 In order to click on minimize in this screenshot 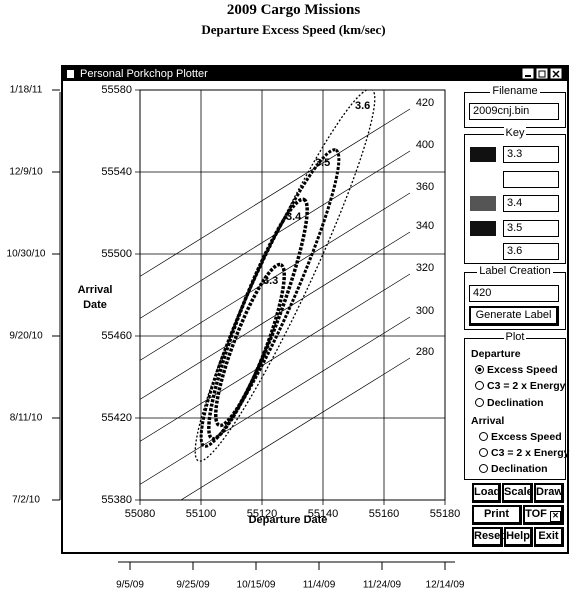, I will do `click(528, 73)`.